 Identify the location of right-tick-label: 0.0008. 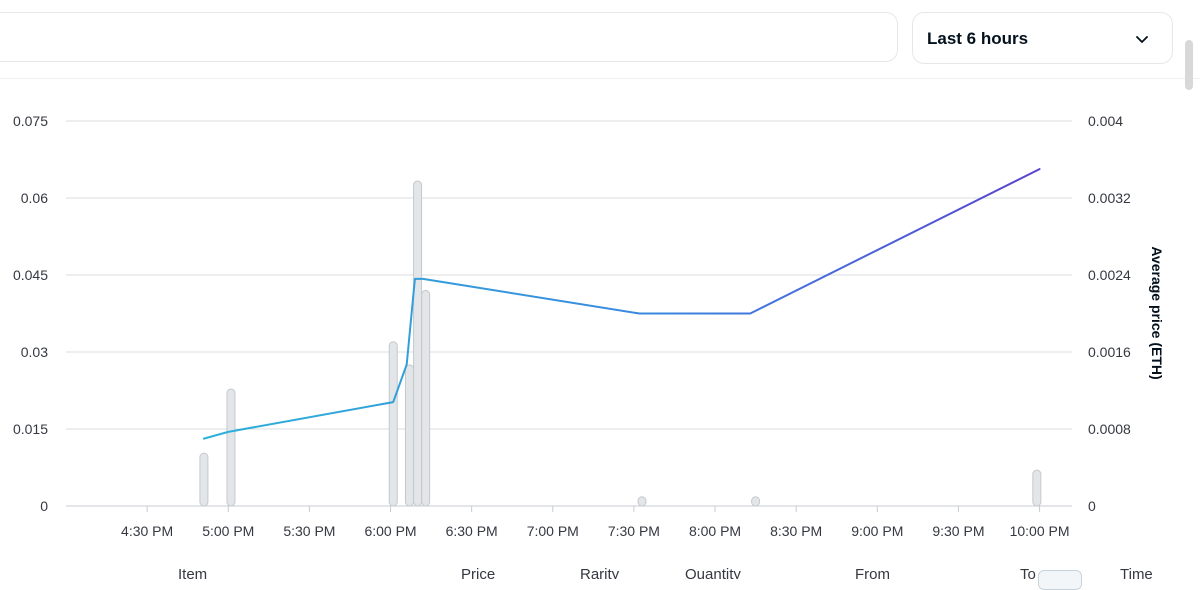
(1109, 429).